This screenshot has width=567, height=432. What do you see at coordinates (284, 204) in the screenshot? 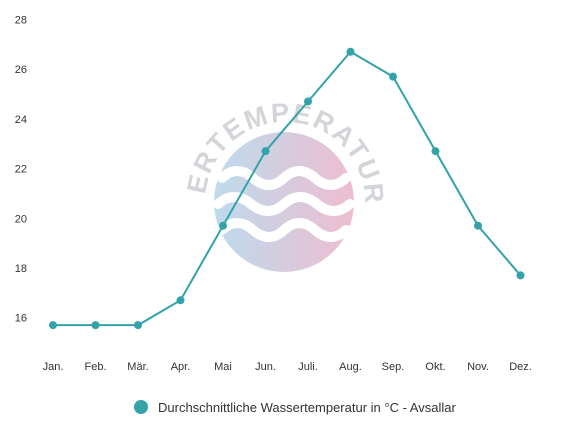
I see `watermark-waves-icon` at bounding box center [284, 204].